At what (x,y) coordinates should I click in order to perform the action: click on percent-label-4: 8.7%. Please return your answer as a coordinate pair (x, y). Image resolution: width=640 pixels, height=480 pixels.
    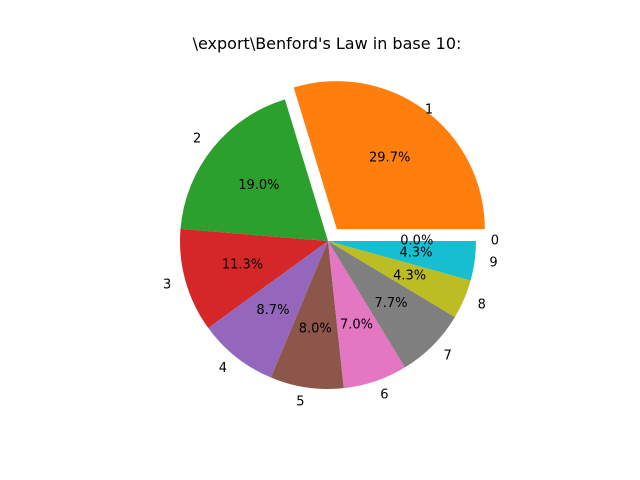
    Looking at the image, I should click on (272, 310).